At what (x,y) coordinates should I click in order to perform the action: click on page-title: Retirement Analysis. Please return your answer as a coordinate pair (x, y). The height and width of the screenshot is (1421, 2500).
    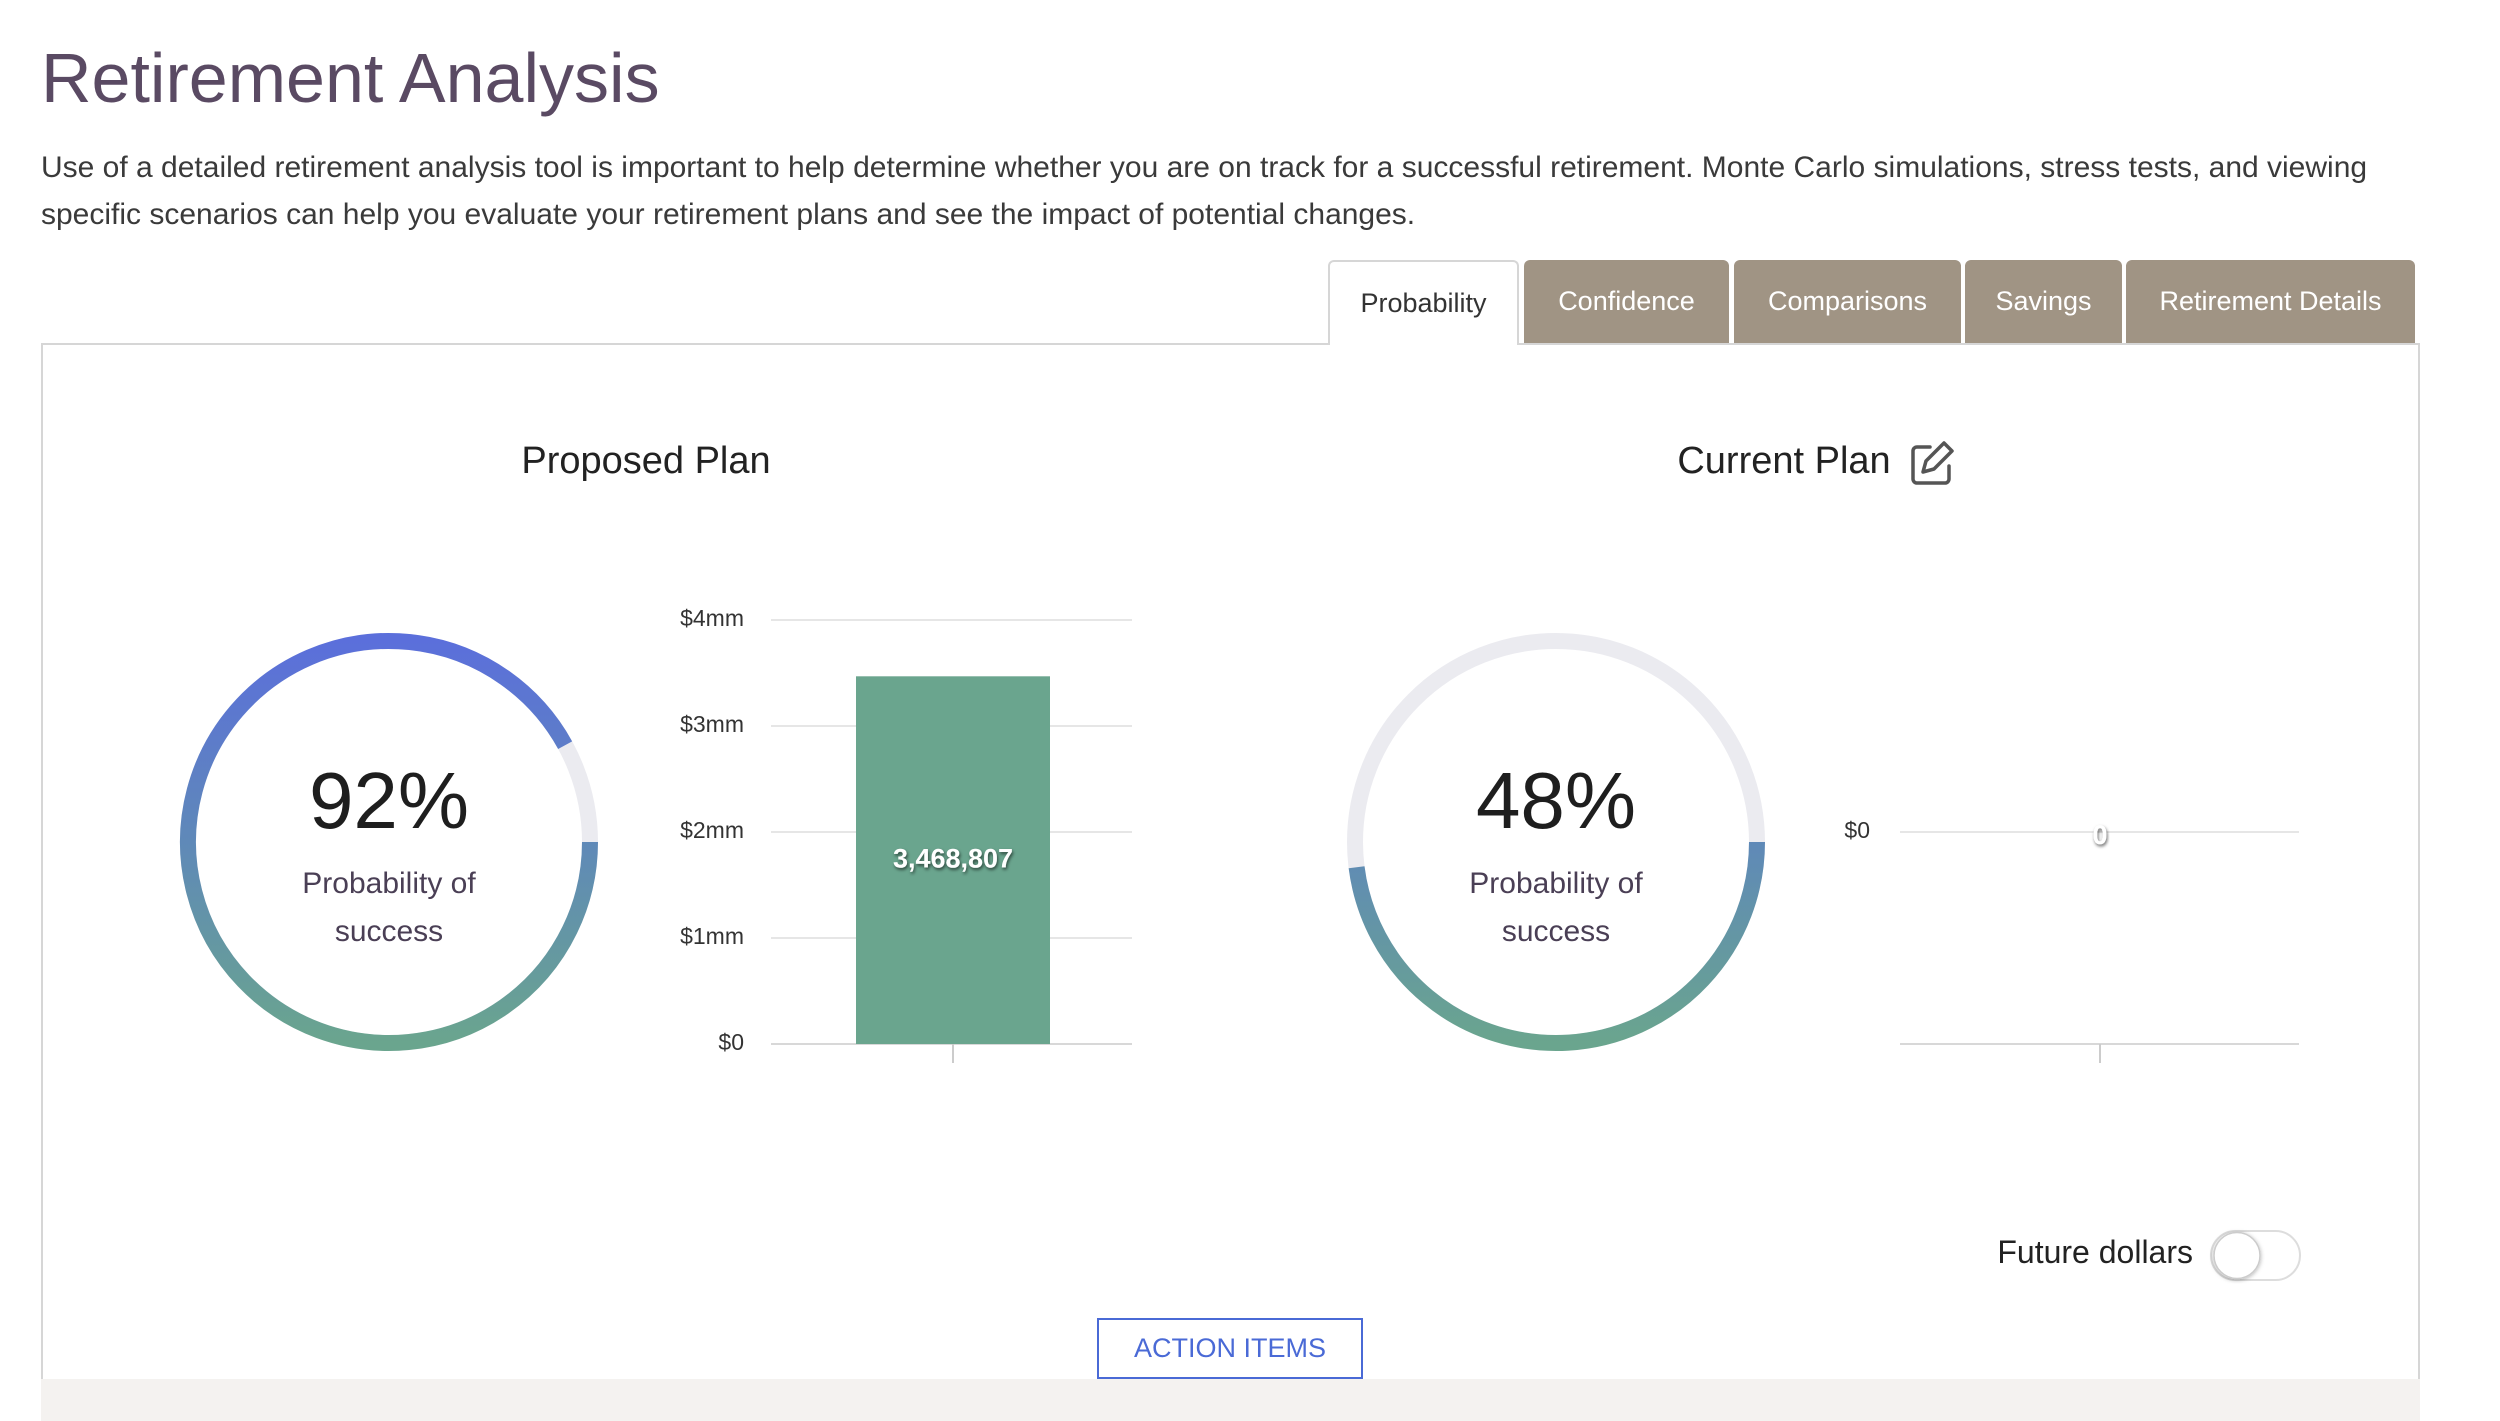
    Looking at the image, I should click on (350, 78).